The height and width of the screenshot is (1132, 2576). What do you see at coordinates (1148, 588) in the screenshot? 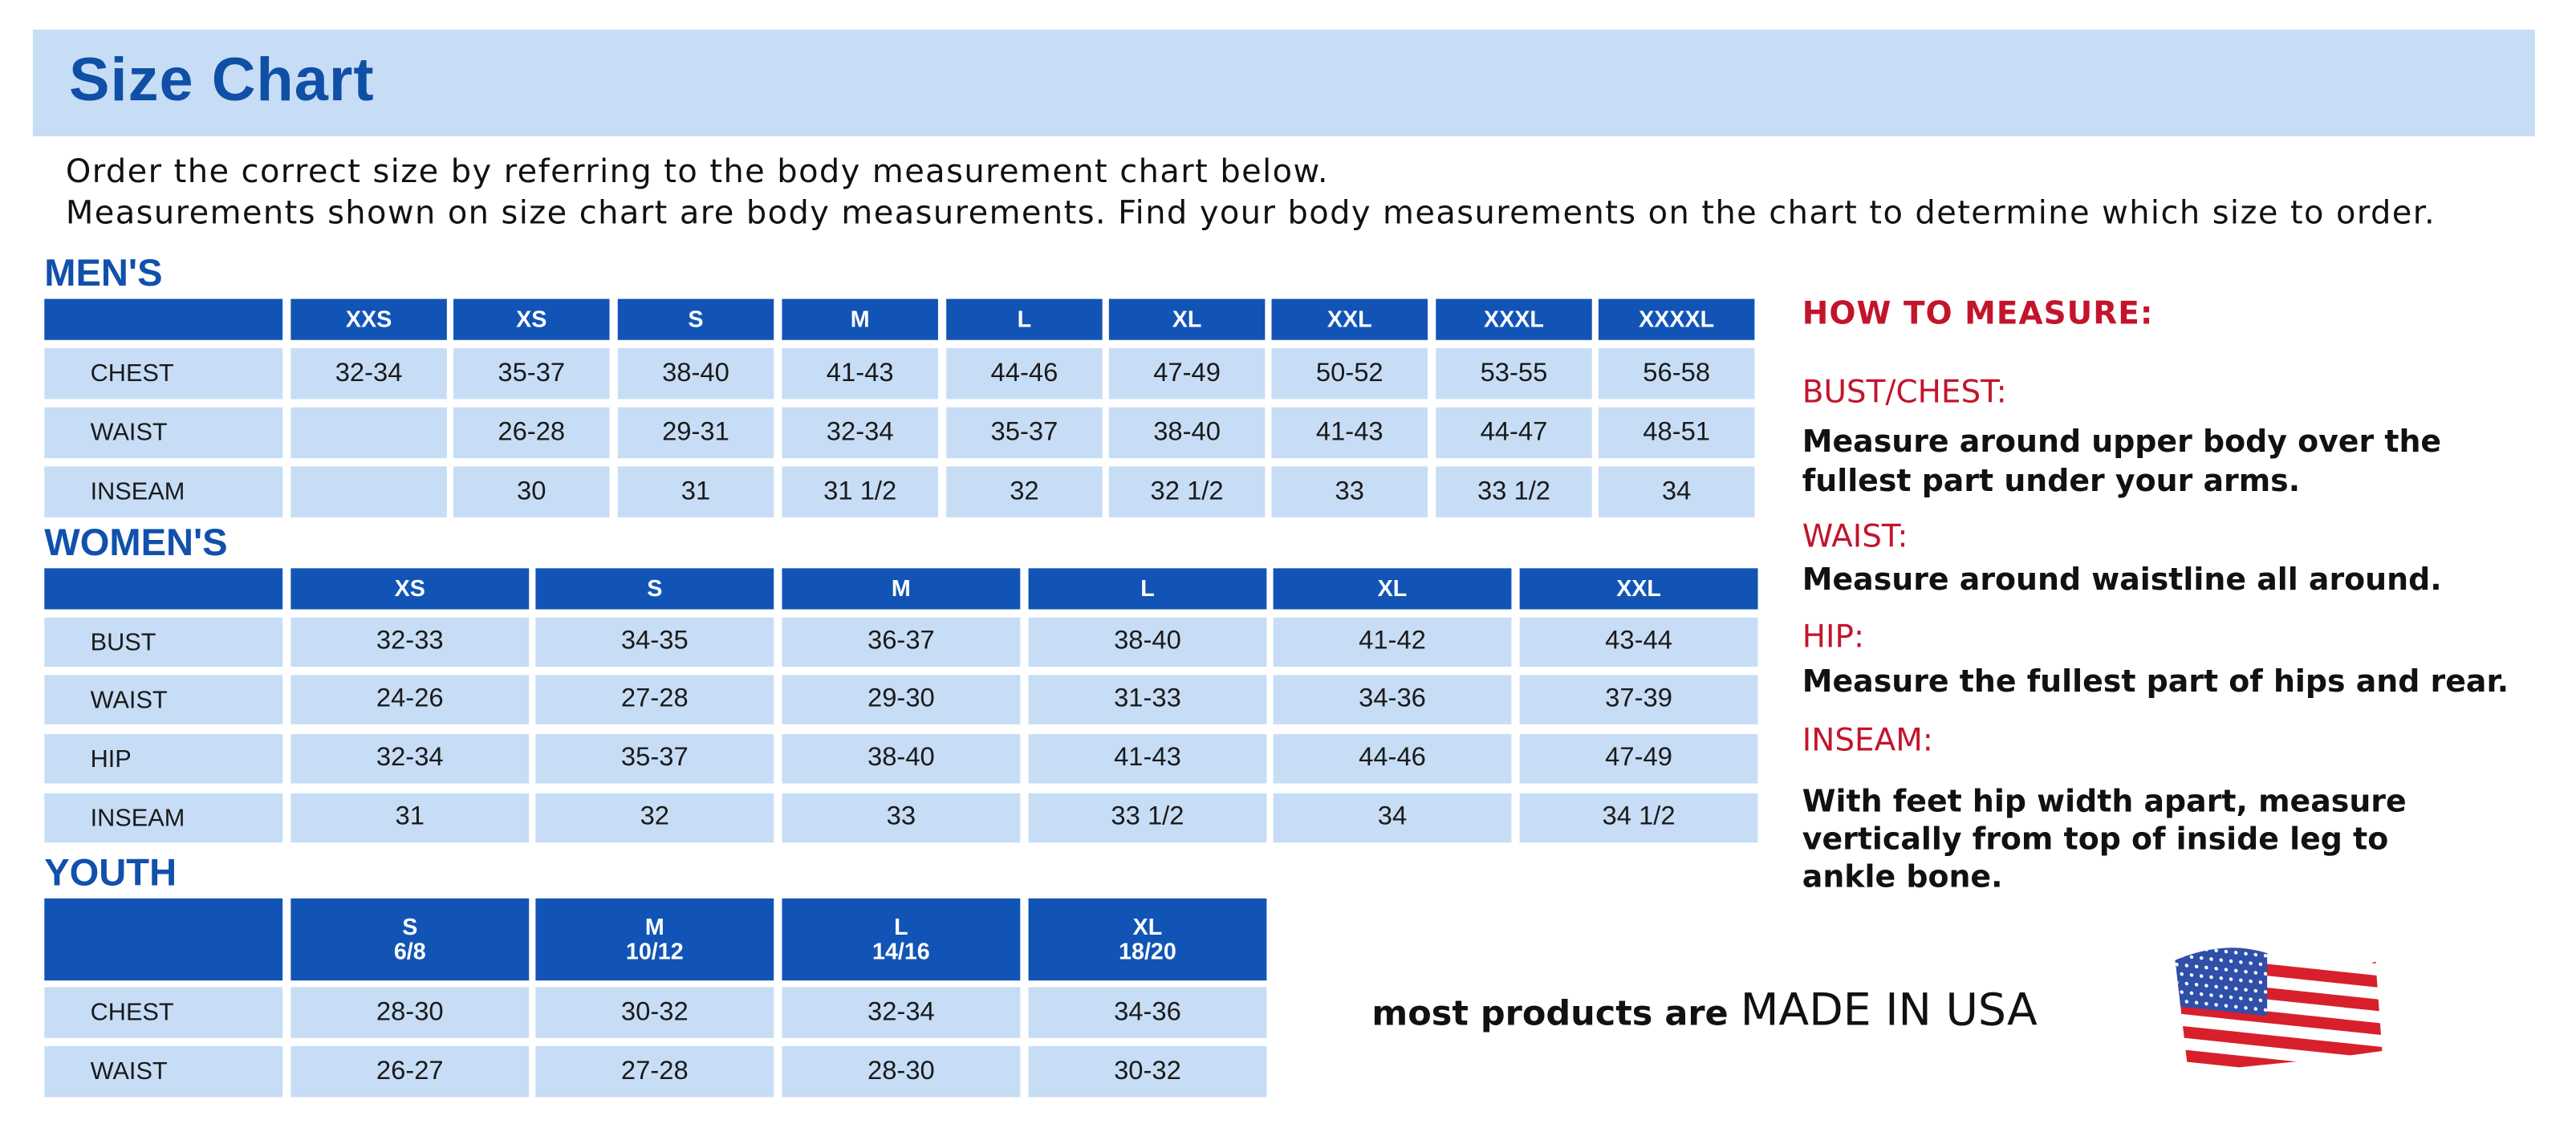
I see `womens-size-header: L` at bounding box center [1148, 588].